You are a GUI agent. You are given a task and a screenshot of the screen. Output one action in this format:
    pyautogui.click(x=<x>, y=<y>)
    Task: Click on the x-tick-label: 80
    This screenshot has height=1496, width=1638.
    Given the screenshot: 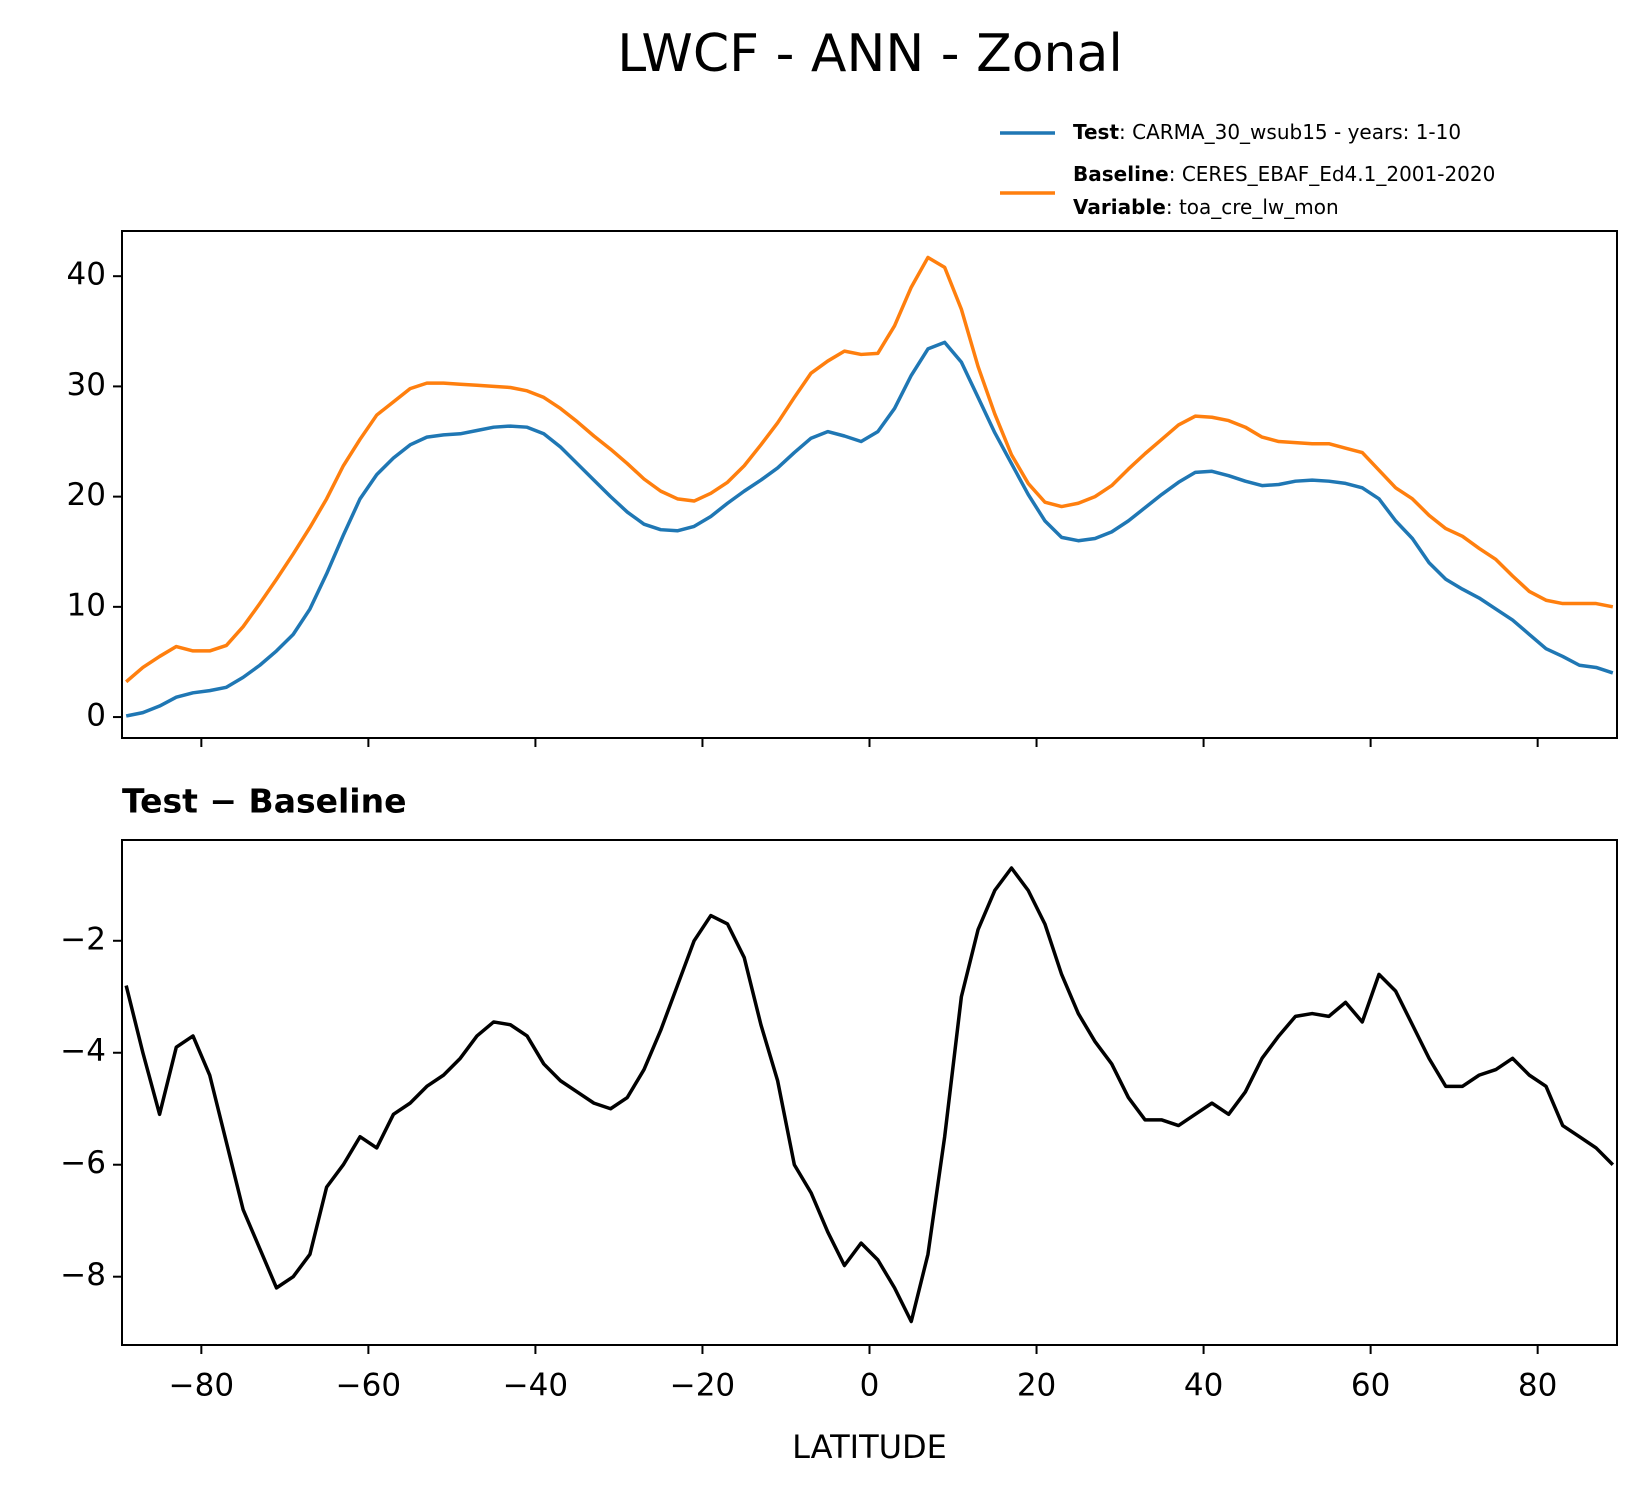 What is the action you would take?
    pyautogui.click(x=1537, y=1386)
    